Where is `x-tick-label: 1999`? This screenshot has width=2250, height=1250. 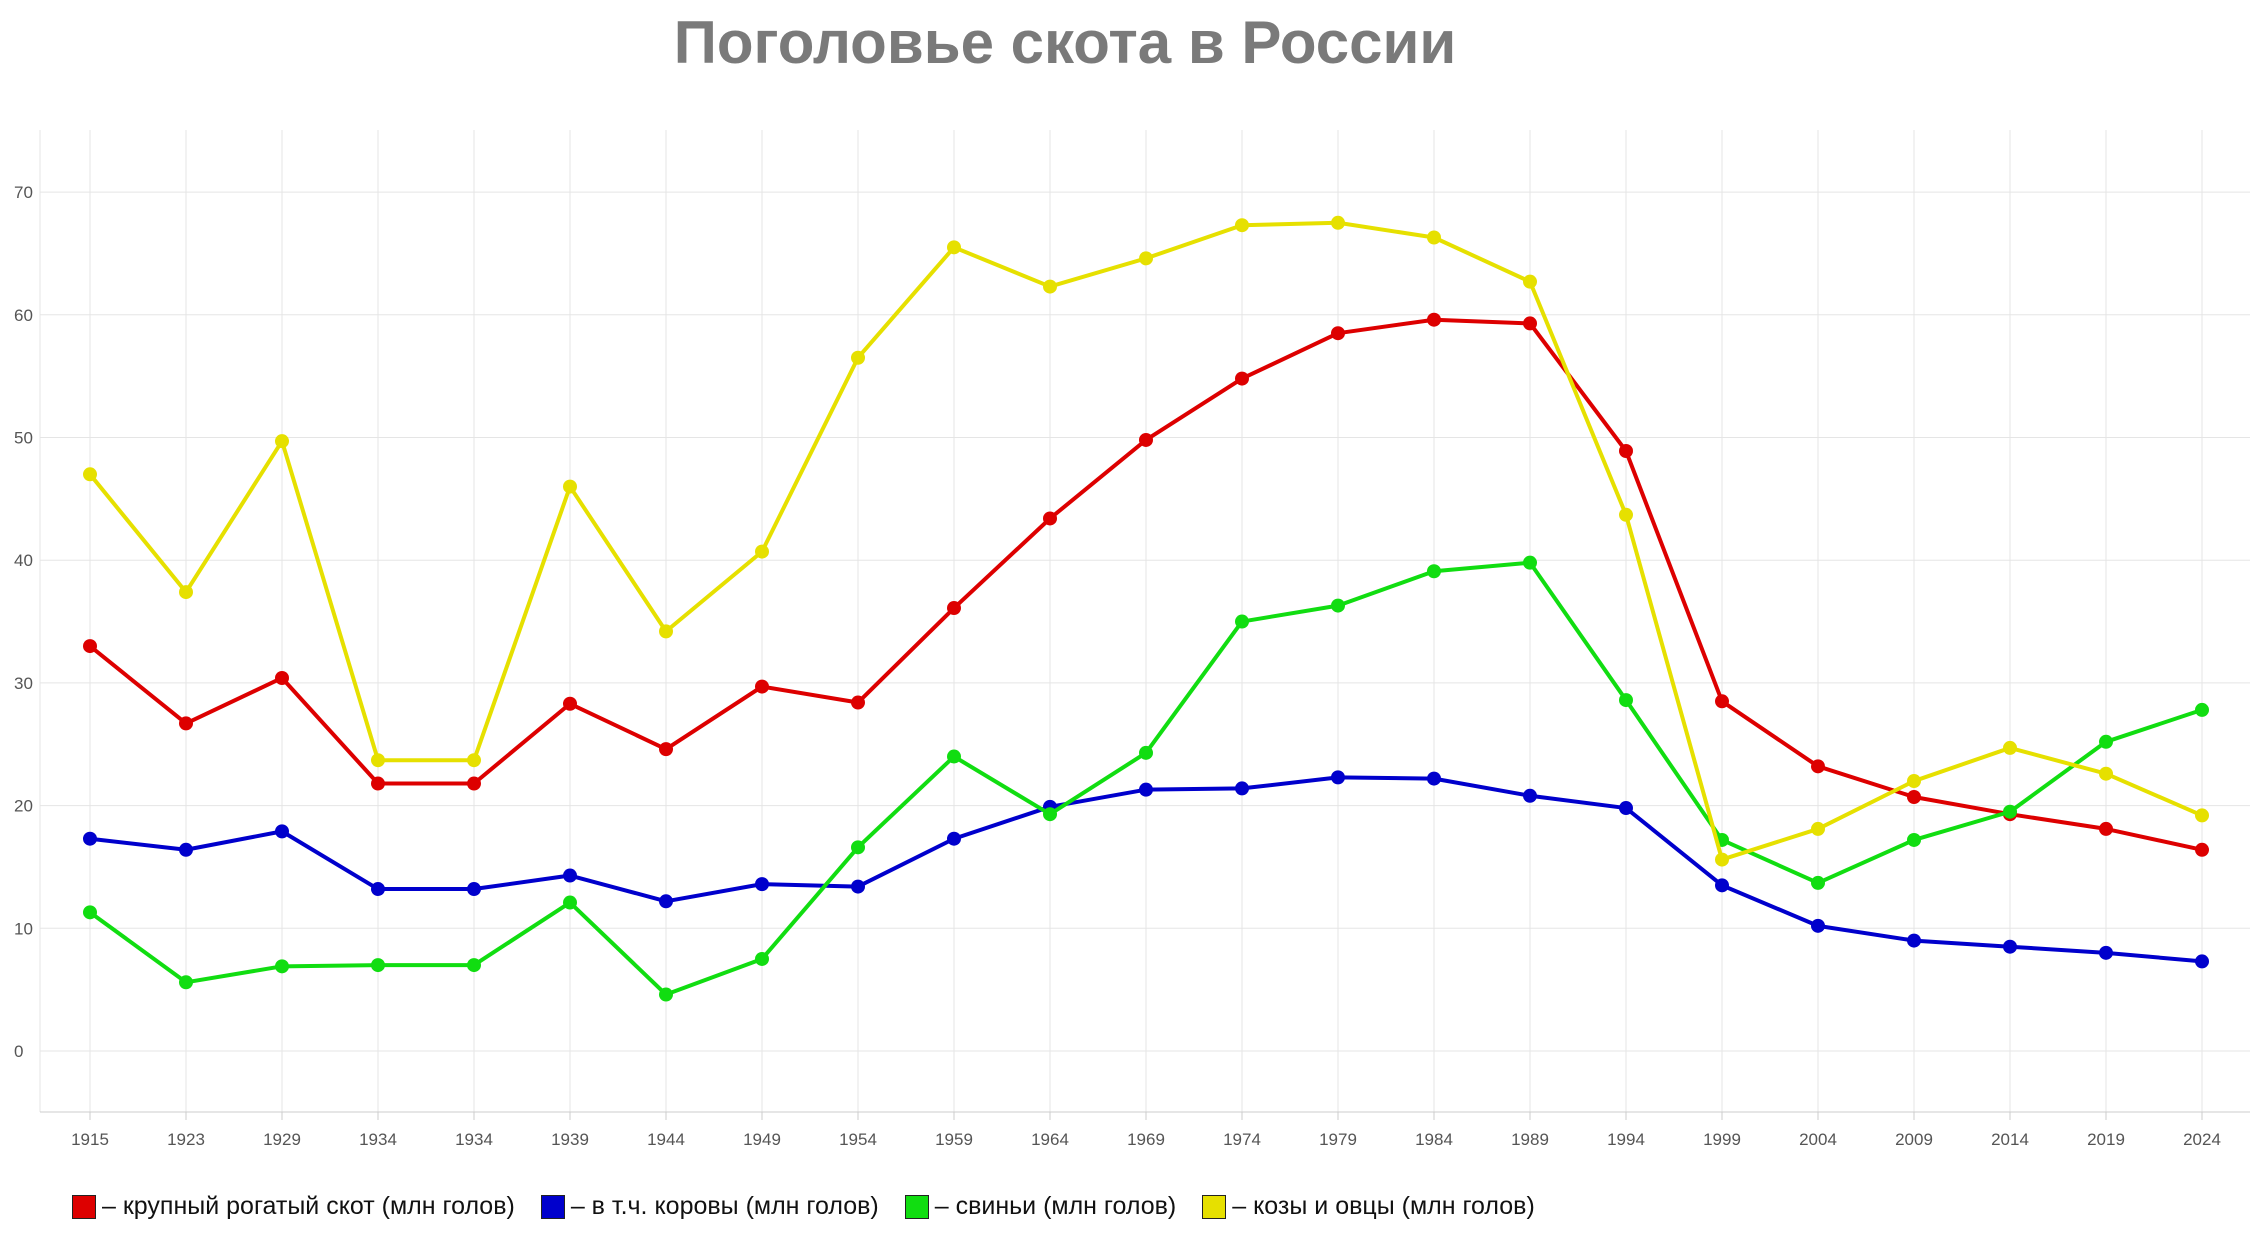 x-tick-label: 1999 is located at coordinates (1722, 1139).